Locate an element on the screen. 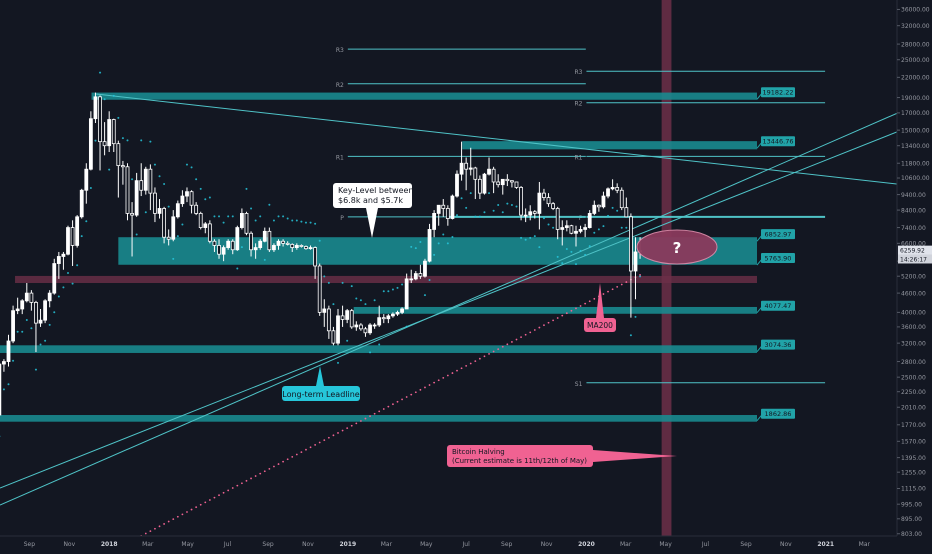  price-badge-label-1: 14:26:17 is located at coordinates (913, 259).